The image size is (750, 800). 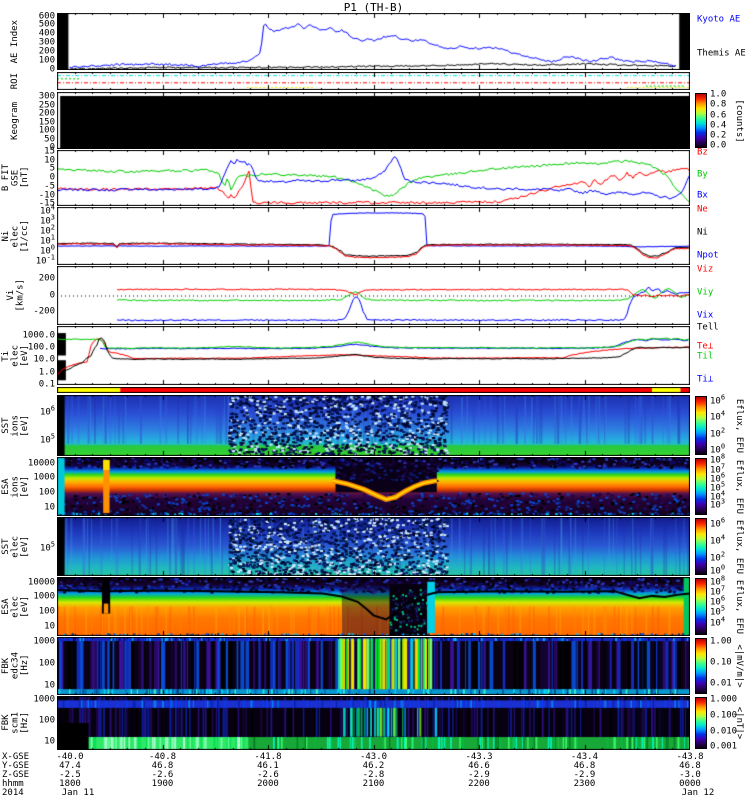 I want to click on legend-Viy: Viy, so click(x=705, y=292).